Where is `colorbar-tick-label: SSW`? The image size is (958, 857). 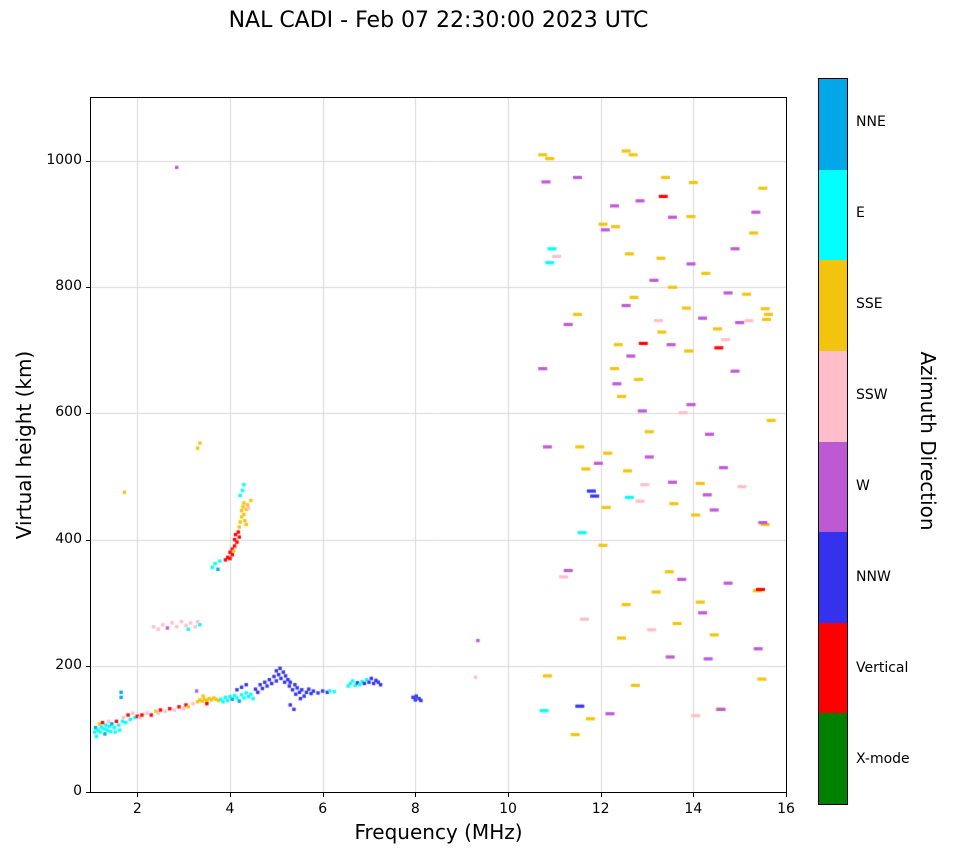
colorbar-tick-label: SSW is located at coordinates (872, 395).